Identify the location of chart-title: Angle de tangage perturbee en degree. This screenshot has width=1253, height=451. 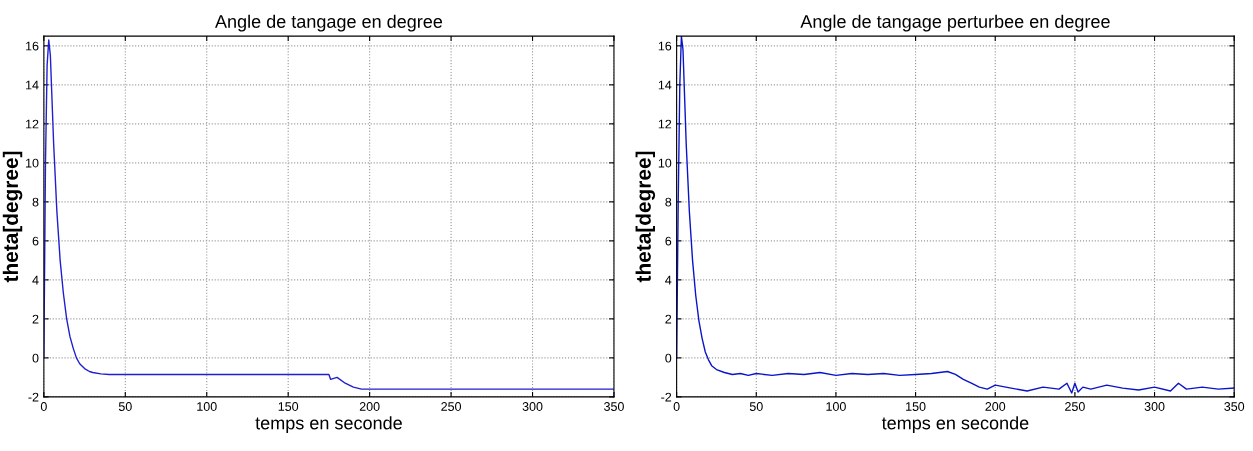
(955, 23).